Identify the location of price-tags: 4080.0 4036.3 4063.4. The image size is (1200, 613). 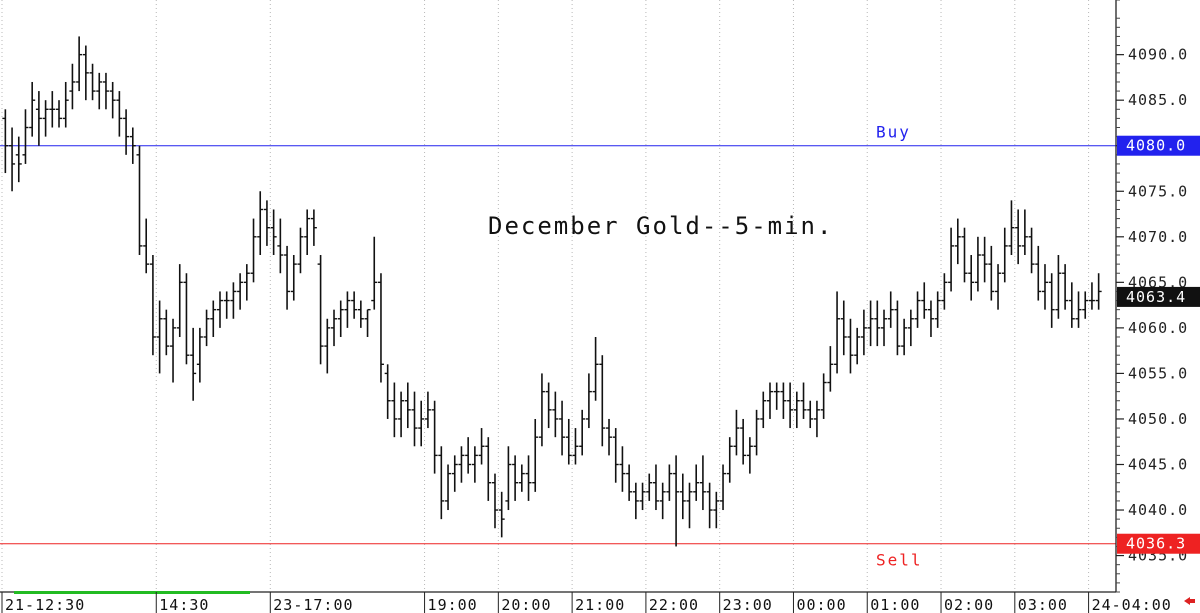
(1158, 344).